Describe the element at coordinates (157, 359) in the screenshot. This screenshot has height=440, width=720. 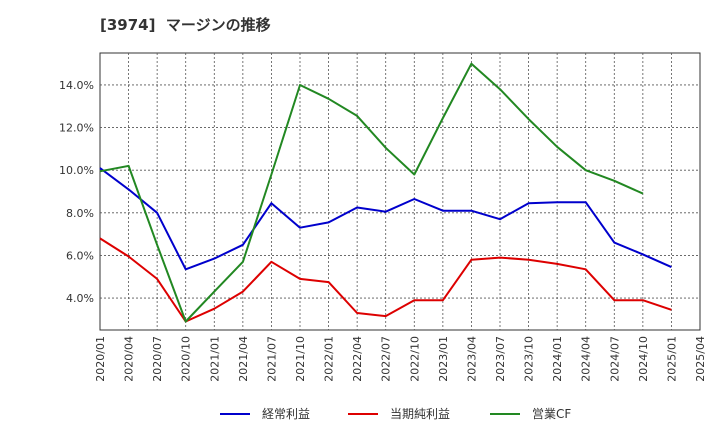
I see `x-tick-label: 2020/07` at that location.